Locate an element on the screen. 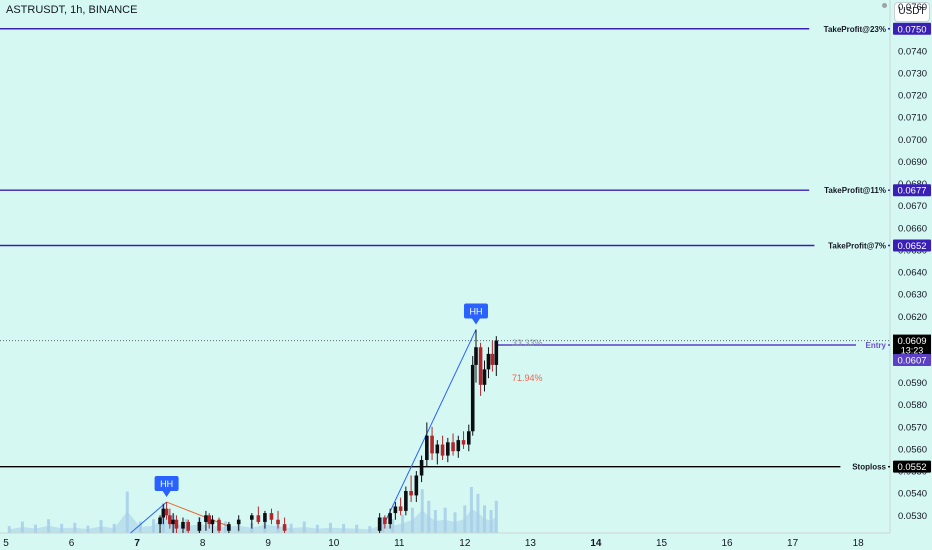  x-tick-label: 6 is located at coordinates (72, 543).